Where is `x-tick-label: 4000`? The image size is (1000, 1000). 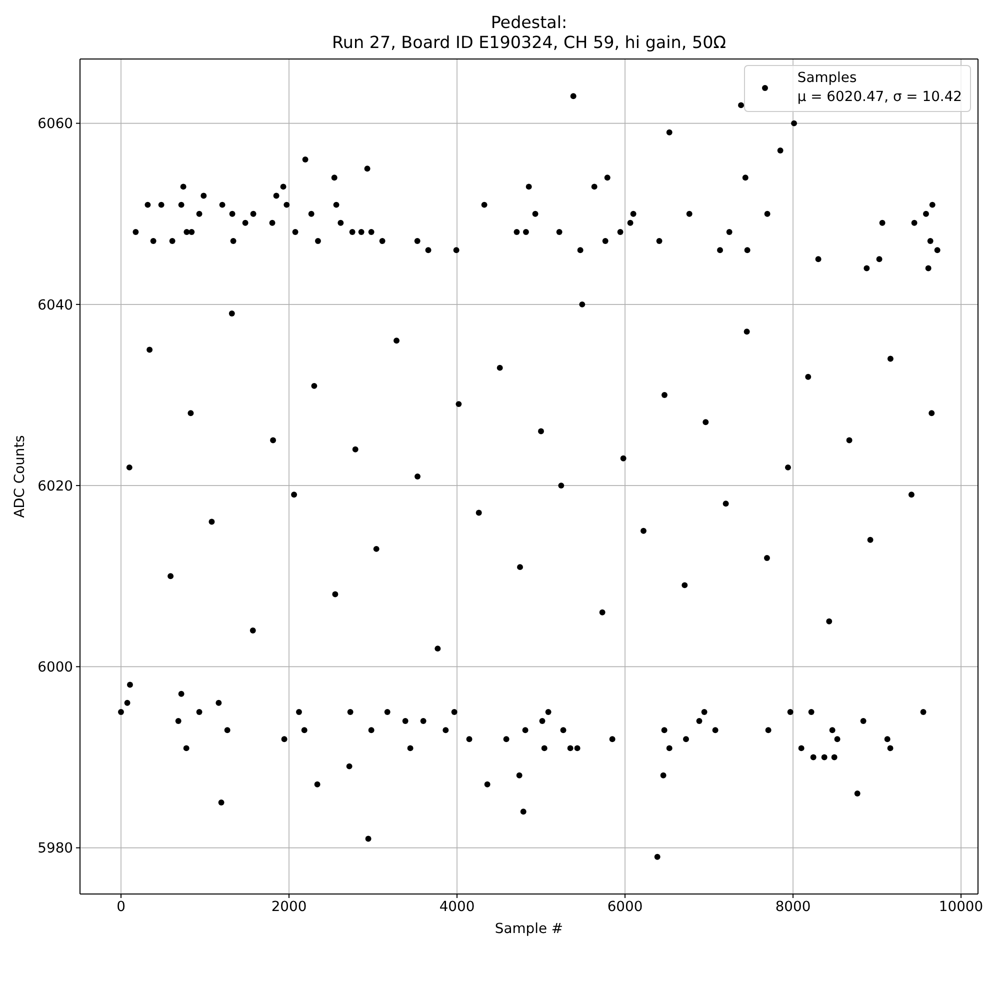 x-tick-label: 4000 is located at coordinates (457, 906).